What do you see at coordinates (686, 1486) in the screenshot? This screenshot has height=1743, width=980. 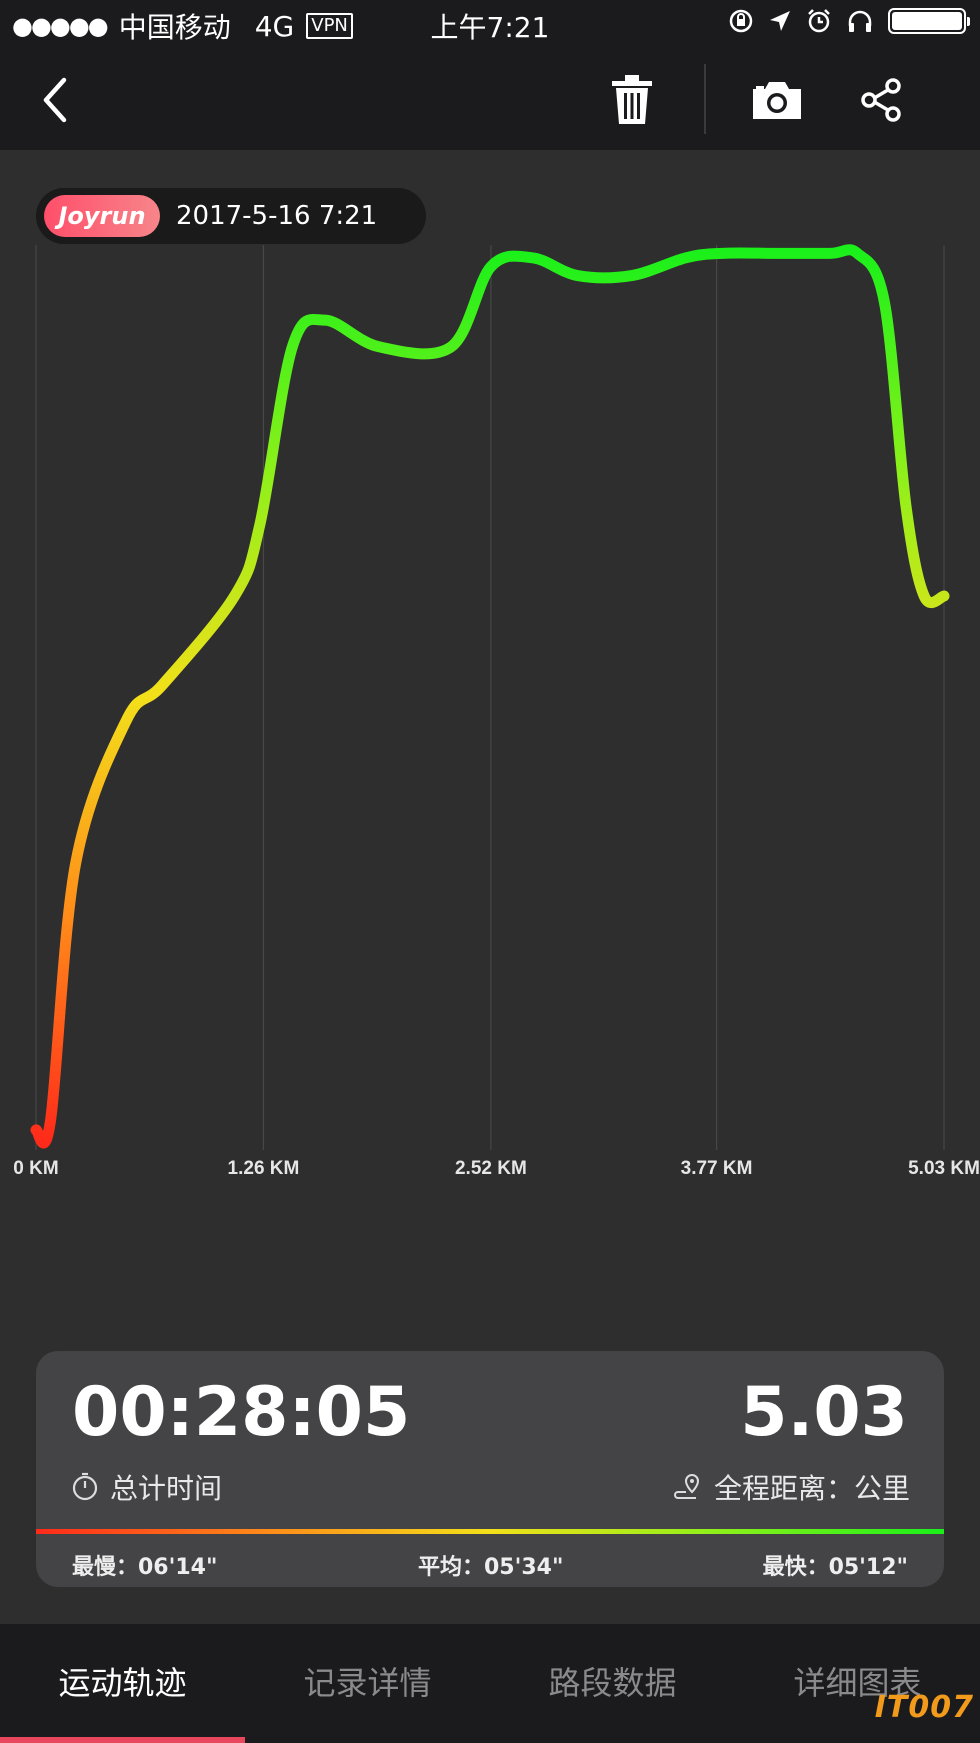 I see `route-pin-icon` at bounding box center [686, 1486].